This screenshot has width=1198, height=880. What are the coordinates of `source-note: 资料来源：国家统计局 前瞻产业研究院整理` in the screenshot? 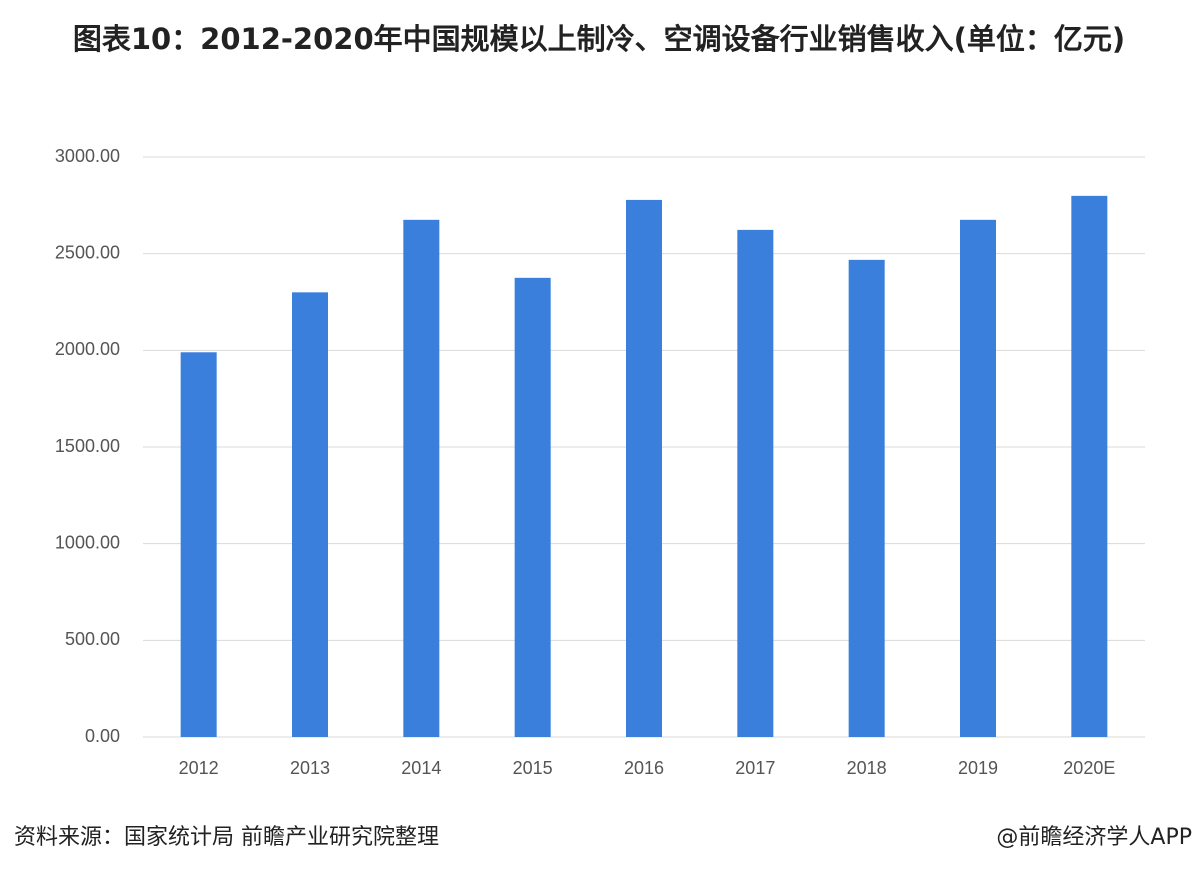 It's located at (226, 837).